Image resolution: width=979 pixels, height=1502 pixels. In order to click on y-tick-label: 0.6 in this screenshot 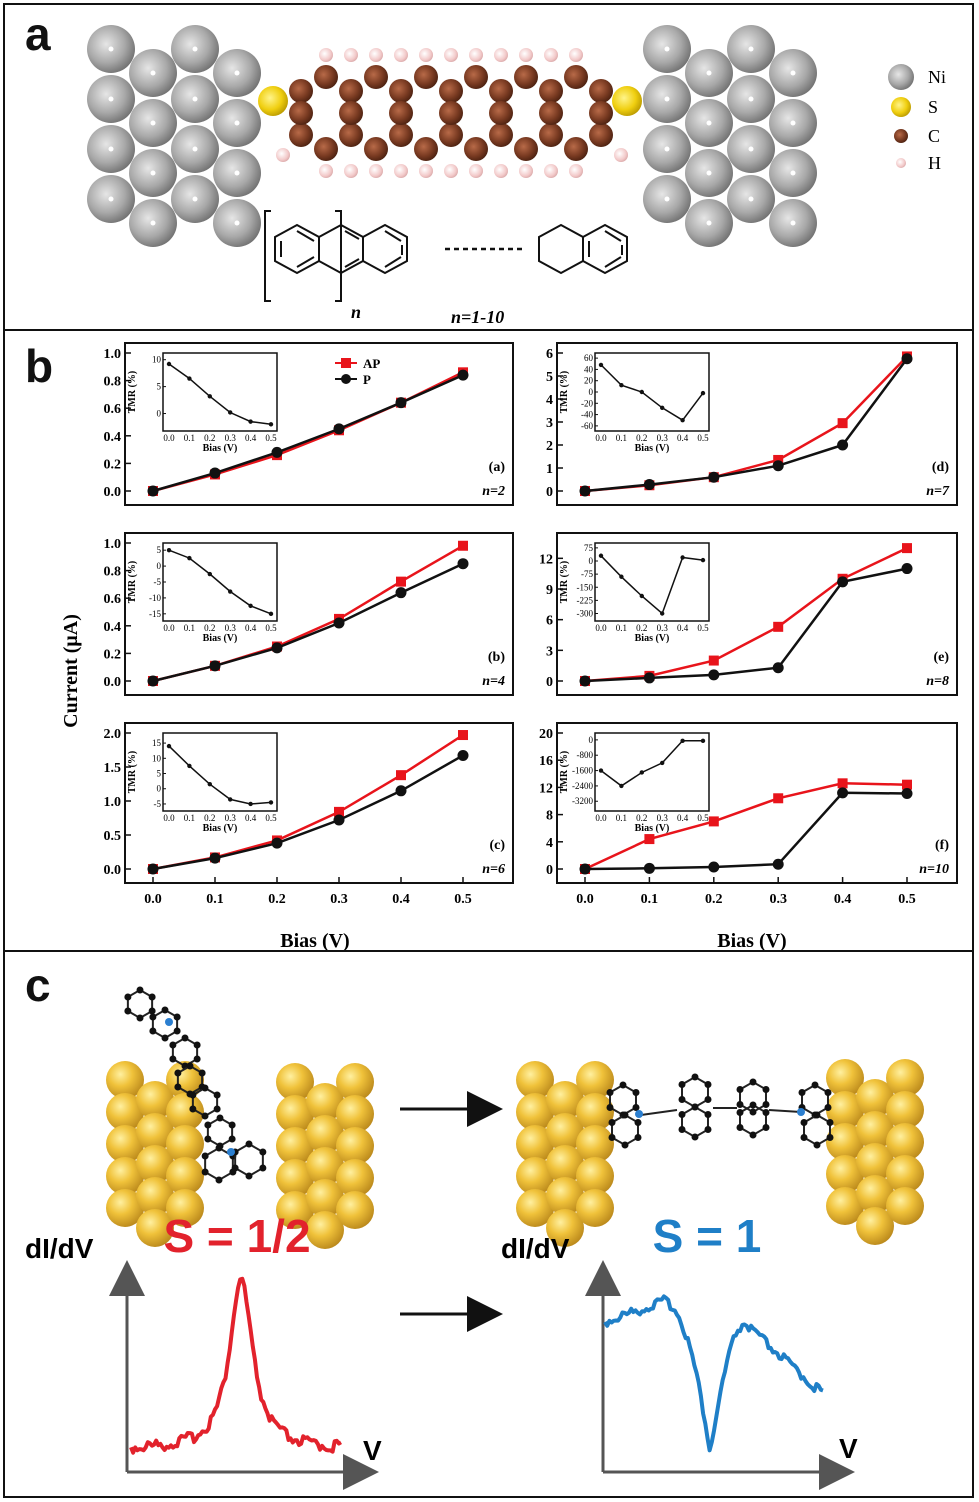, I will do `click(113, 409)`.